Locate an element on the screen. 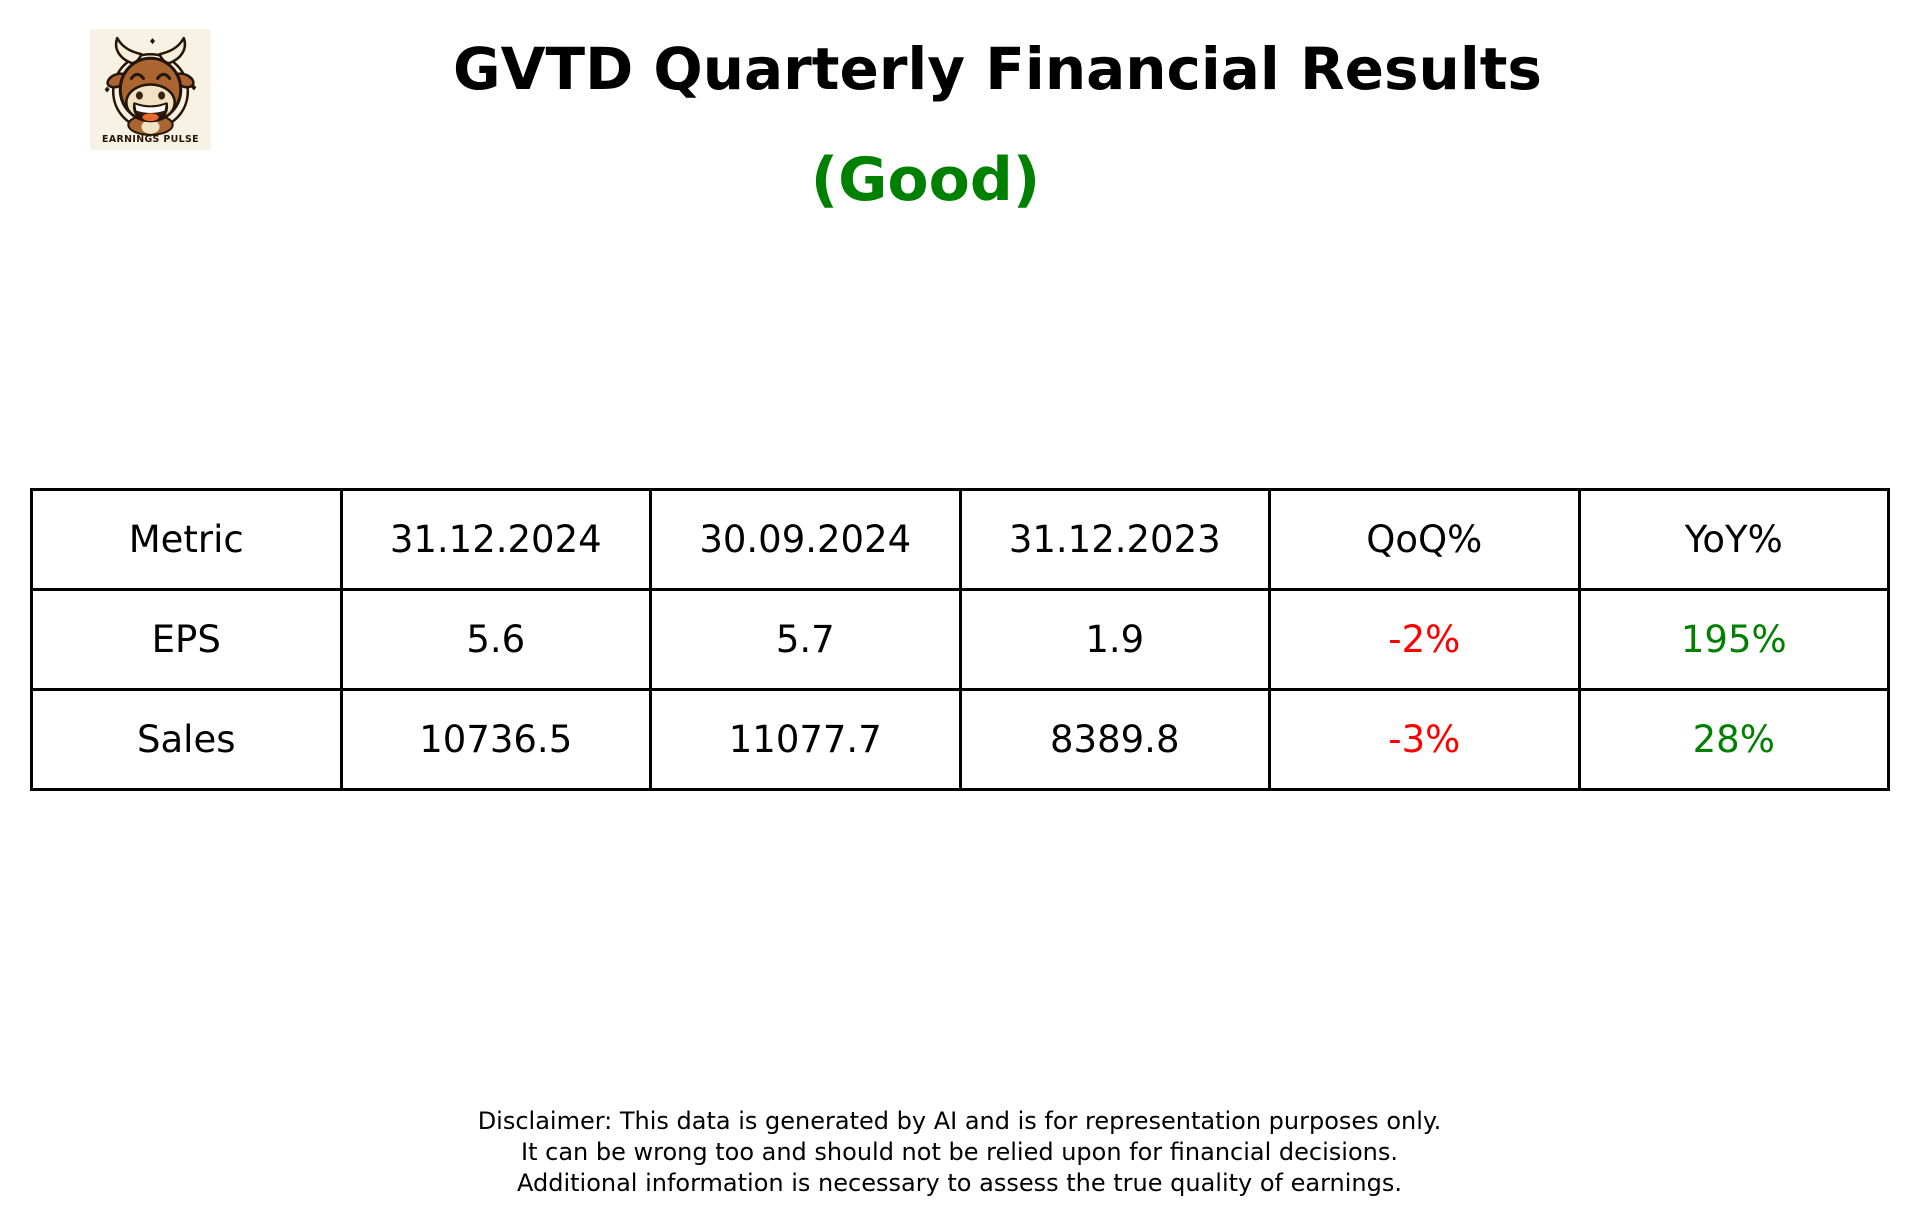  sales-previous-cell: 11077.7 is located at coordinates (805, 739).